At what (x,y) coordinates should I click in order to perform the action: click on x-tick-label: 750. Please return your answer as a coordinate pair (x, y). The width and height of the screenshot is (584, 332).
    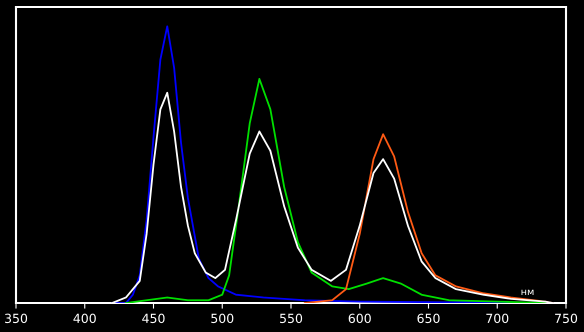
    Looking at the image, I should click on (566, 319).